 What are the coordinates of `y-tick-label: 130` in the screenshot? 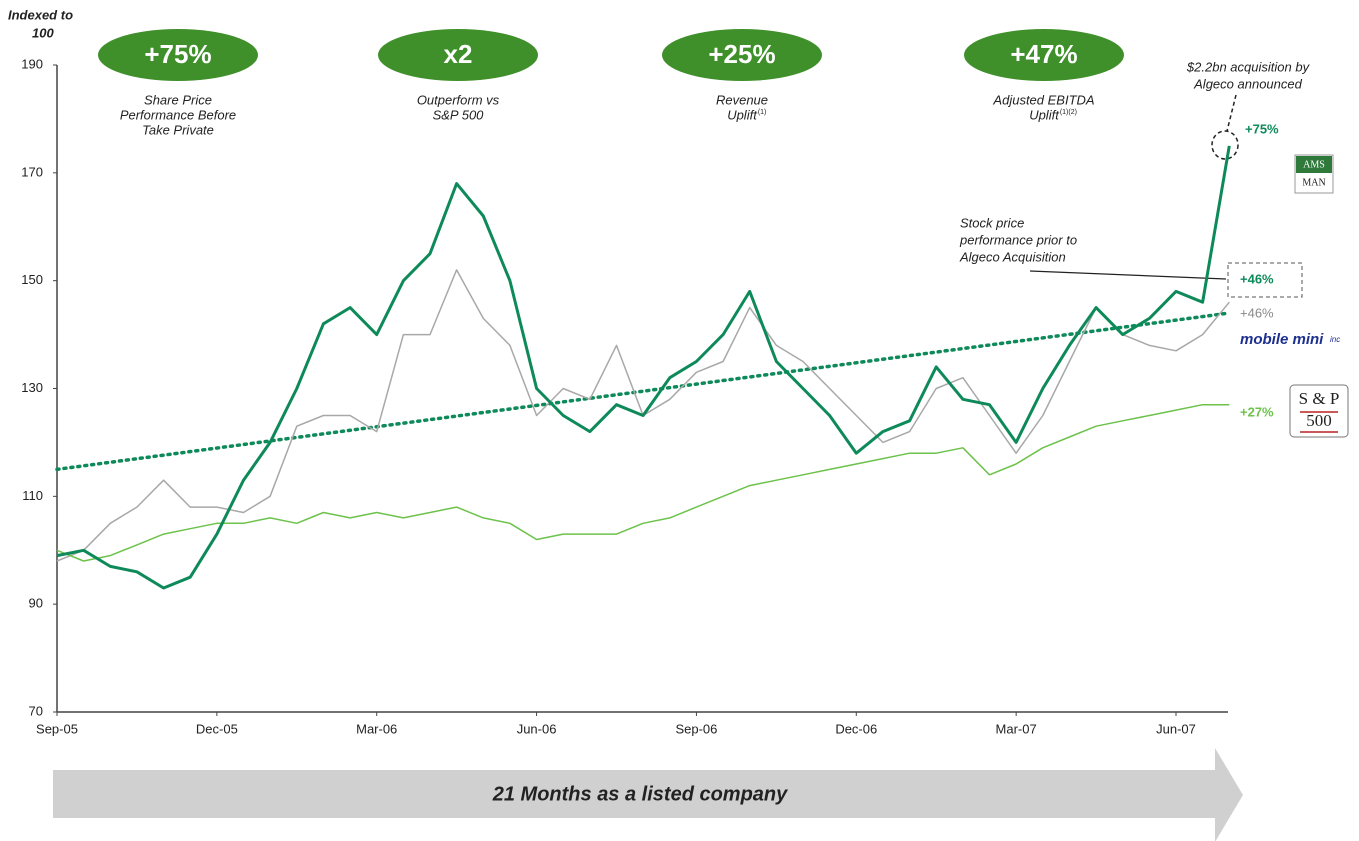 It's located at (32, 387).